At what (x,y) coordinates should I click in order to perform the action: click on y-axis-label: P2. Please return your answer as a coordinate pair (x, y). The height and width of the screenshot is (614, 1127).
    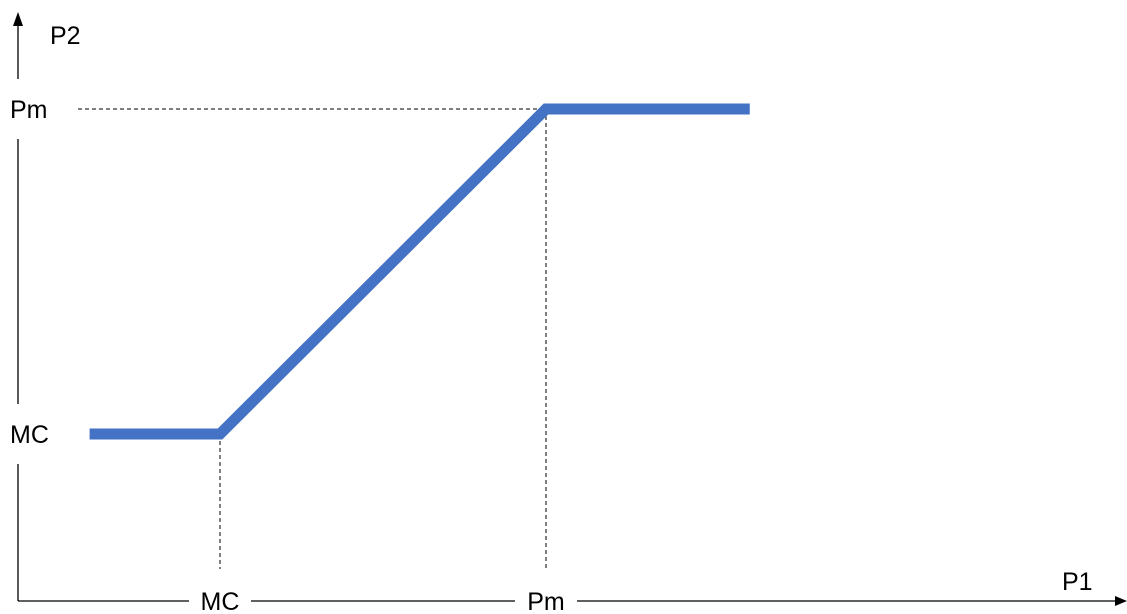
    Looking at the image, I should click on (65, 36).